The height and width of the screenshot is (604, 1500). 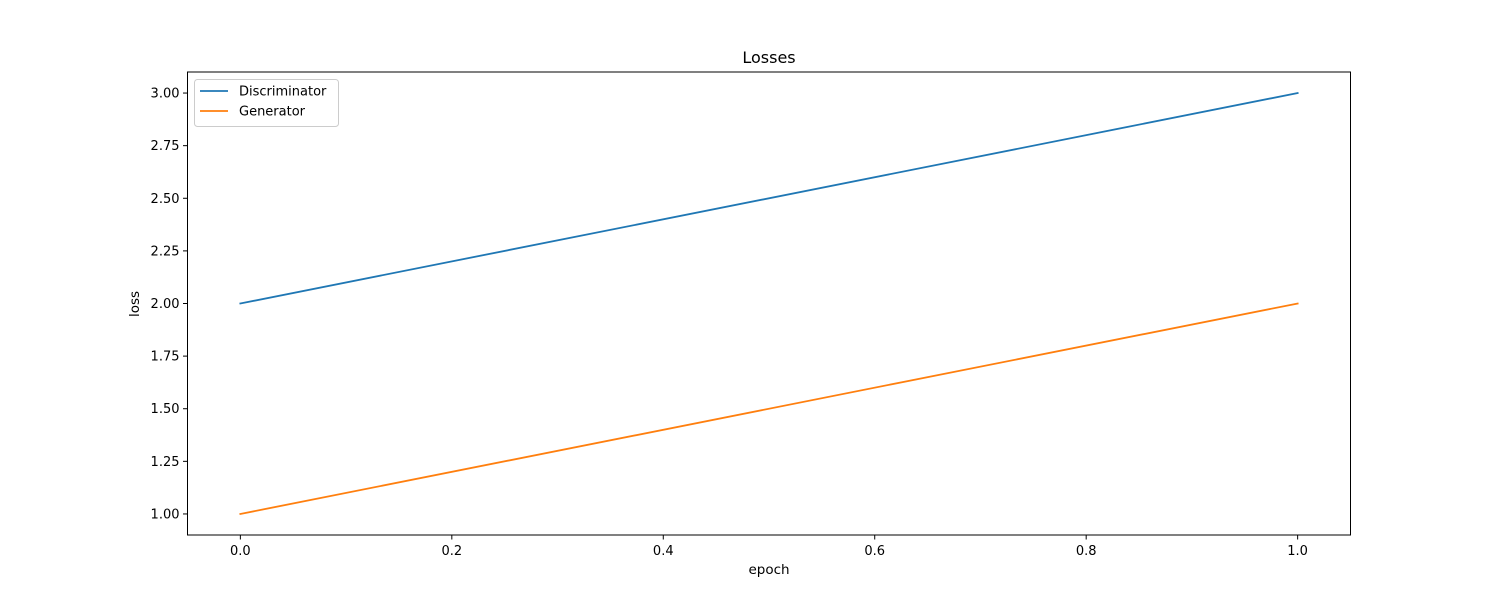 What do you see at coordinates (165, 146) in the screenshot?
I see `y-tick-label: 2.75` at bounding box center [165, 146].